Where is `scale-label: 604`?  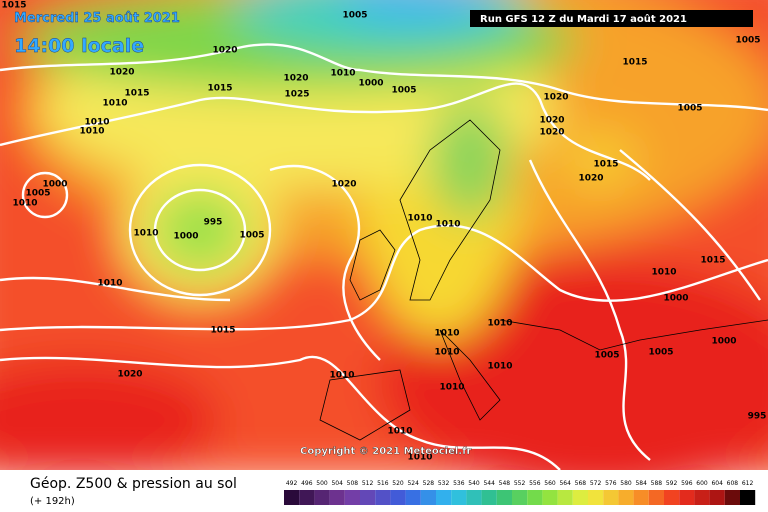 scale-label: 604 is located at coordinates (717, 483).